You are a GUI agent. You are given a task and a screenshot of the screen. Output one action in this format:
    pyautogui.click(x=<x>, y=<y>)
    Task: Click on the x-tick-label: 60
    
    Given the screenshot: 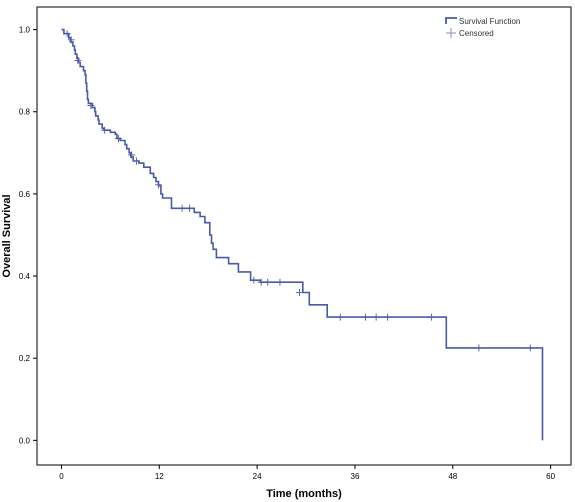 What is the action you would take?
    pyautogui.click(x=550, y=476)
    